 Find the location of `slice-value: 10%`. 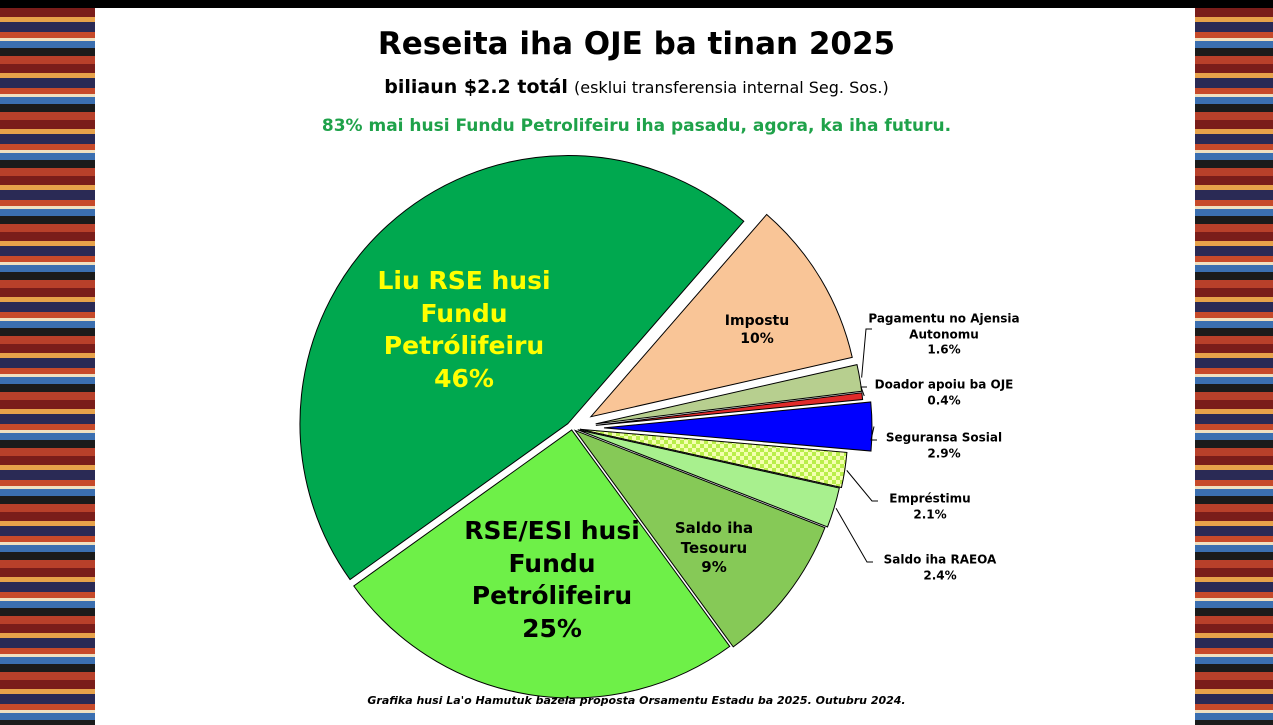

slice-value: 10% is located at coordinates (757, 339).